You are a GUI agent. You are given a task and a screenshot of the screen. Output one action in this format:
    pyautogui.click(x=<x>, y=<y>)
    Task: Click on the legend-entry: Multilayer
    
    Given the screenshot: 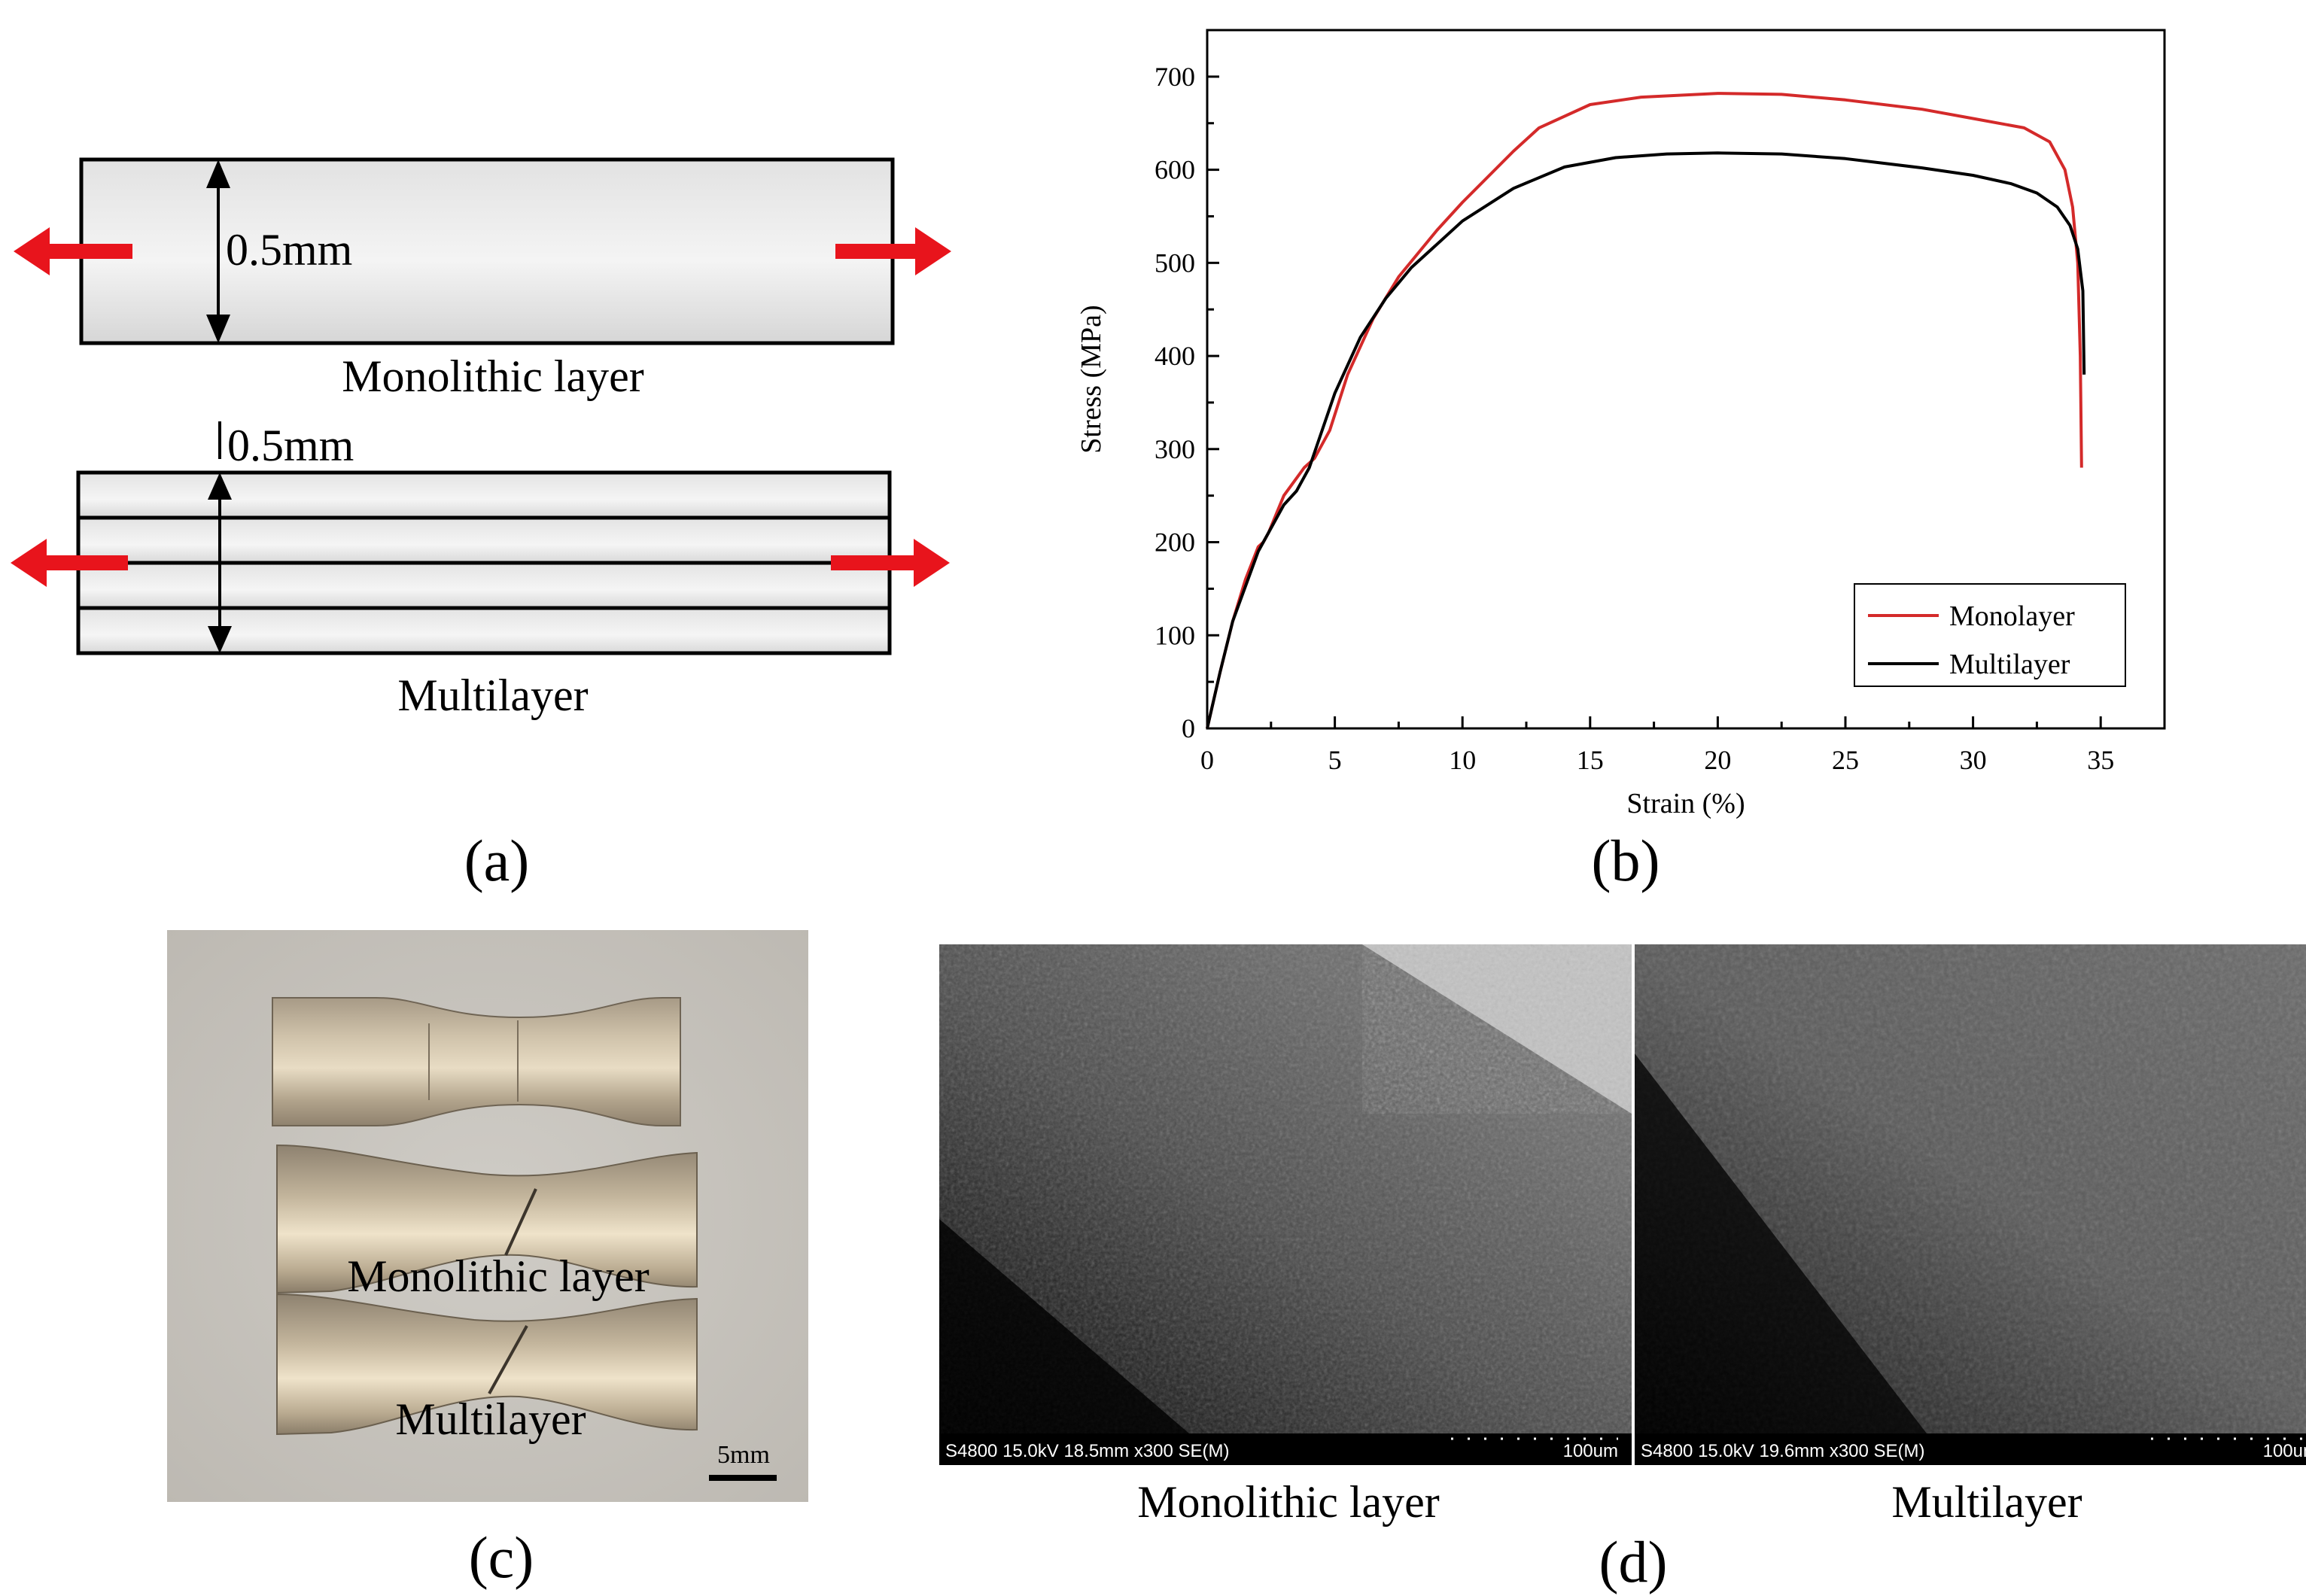 What is the action you would take?
    pyautogui.click(x=2010, y=664)
    